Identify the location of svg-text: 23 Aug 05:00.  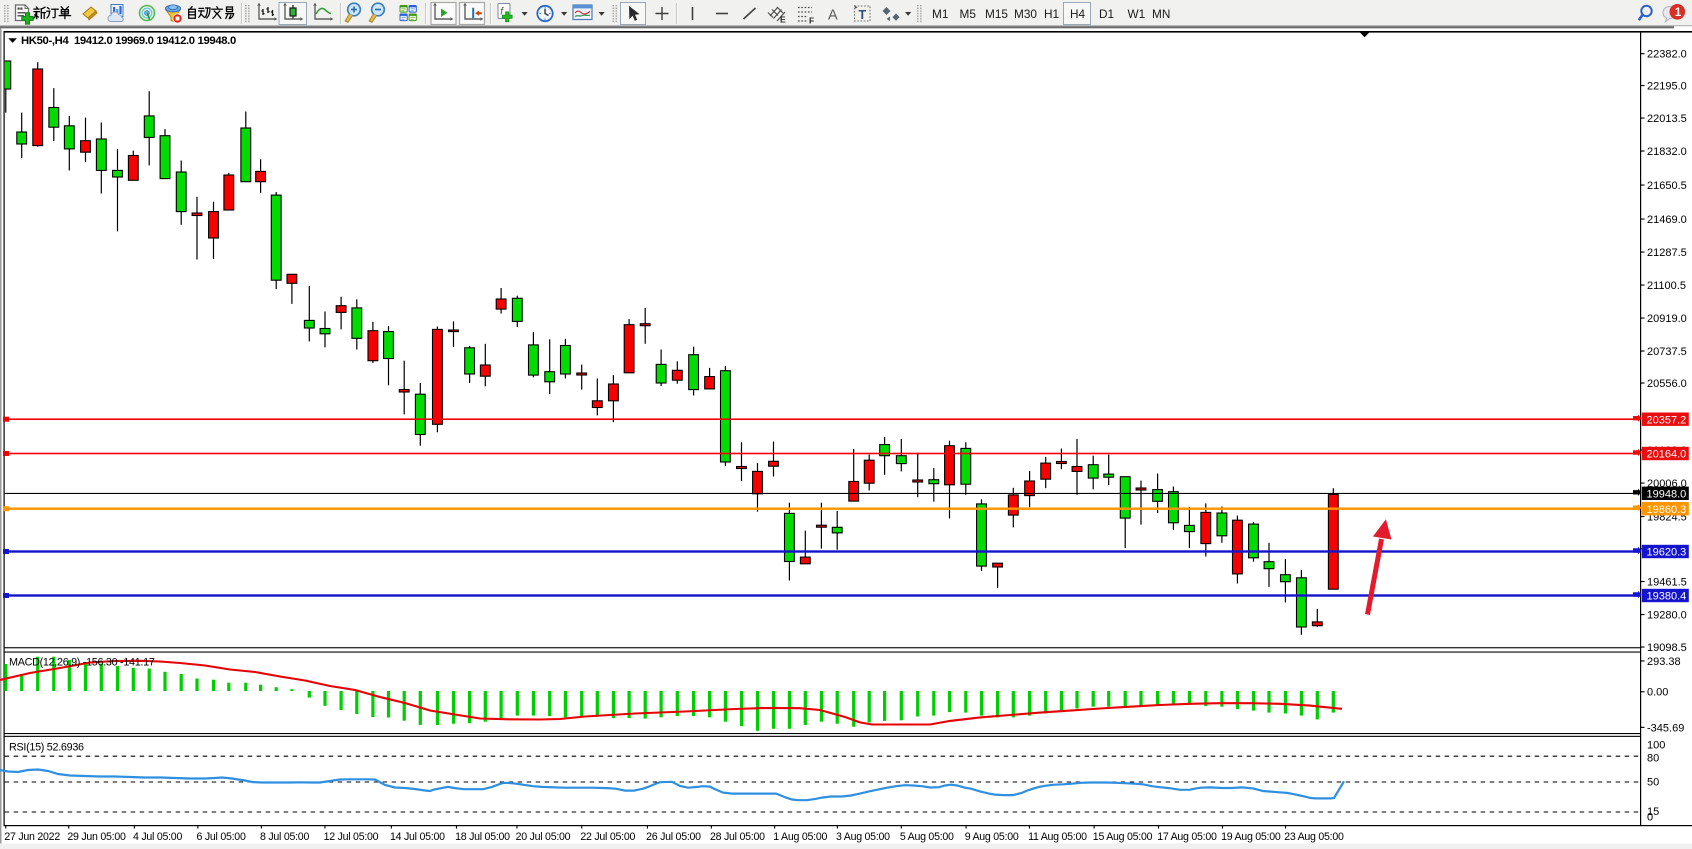
(1314, 837).